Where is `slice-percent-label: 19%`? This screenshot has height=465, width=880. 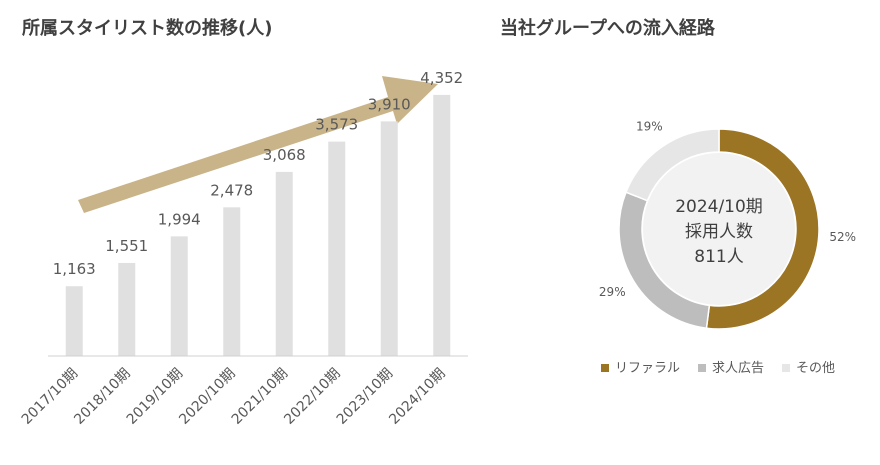 slice-percent-label: 19% is located at coordinates (649, 126).